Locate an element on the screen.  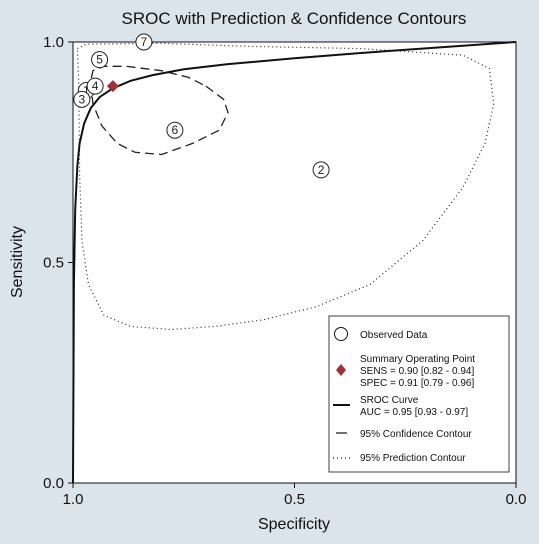
points-layer: 1 2 34 5 6 7 is located at coordinates (201, 106).